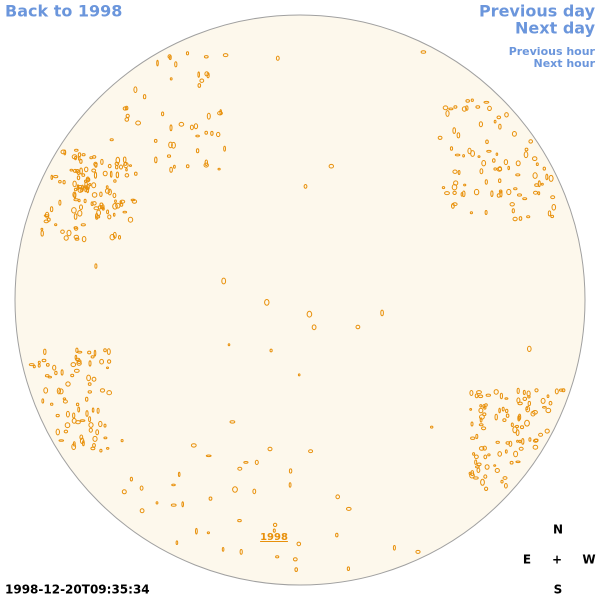 This screenshot has height=600, width=600. Describe the element at coordinates (558, 590) in the screenshot. I see `compass-south: S` at that location.